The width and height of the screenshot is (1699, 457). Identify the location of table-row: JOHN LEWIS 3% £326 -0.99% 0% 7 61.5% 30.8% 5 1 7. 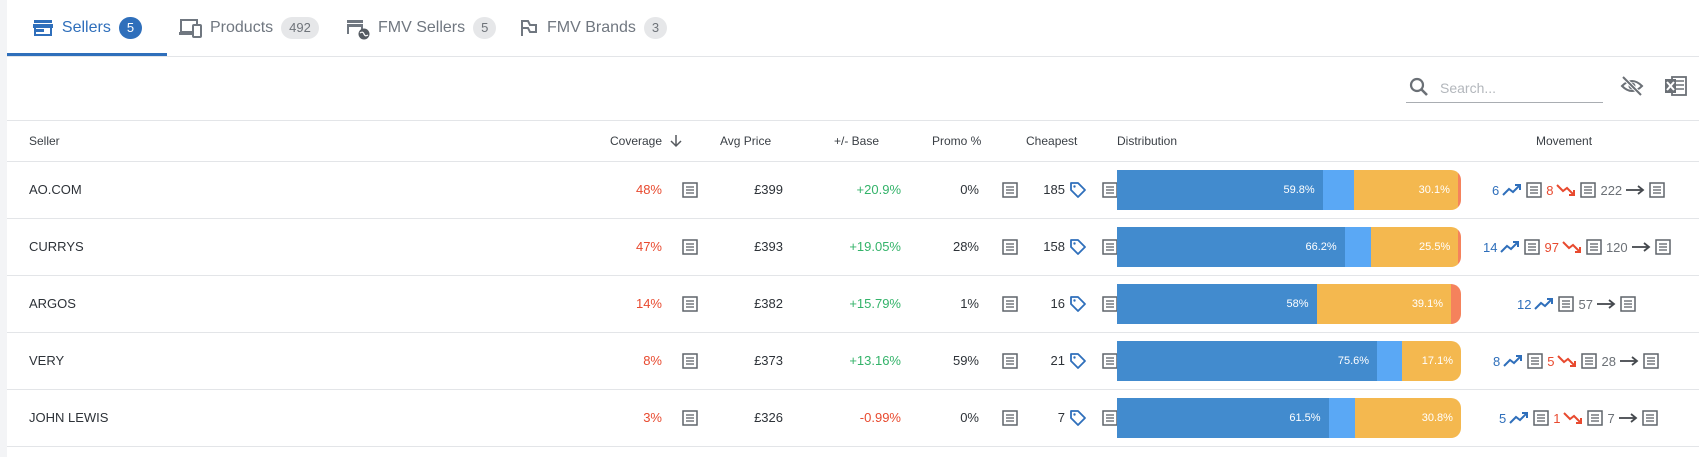
(853, 418).